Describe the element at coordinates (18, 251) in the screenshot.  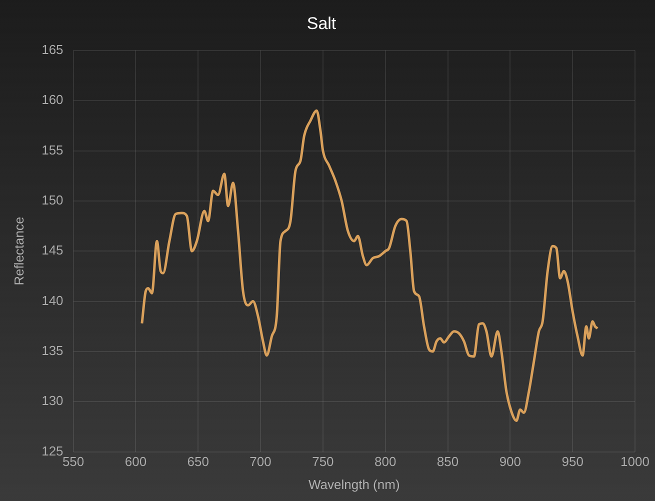
I see `y-axis-title: Reflectance` at that location.